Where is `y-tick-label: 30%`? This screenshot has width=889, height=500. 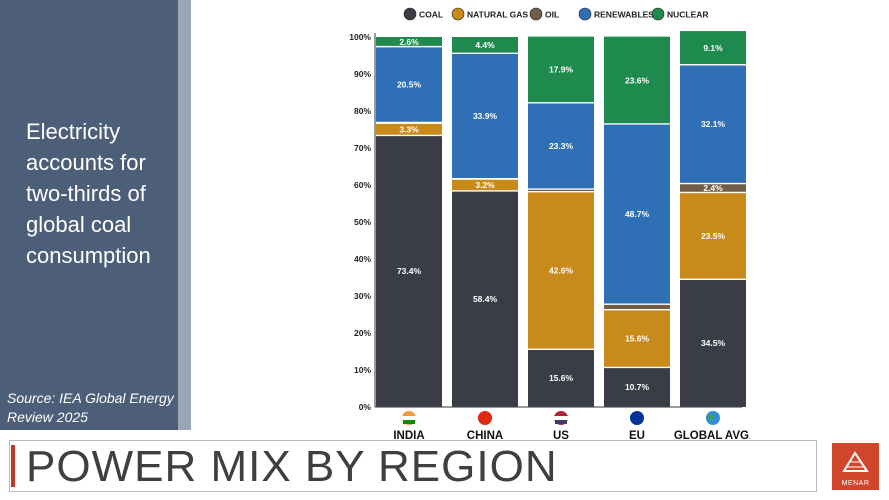 y-tick-label: 30% is located at coordinates (362, 296).